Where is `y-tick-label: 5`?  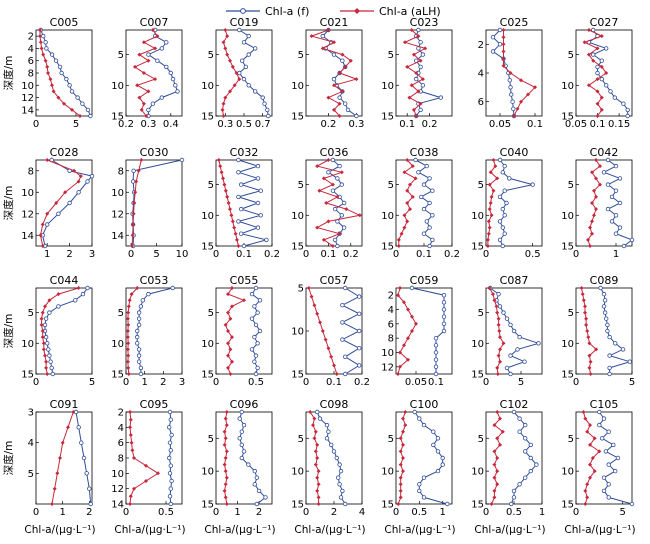 y-tick-label: 5 is located at coordinates (481, 313).